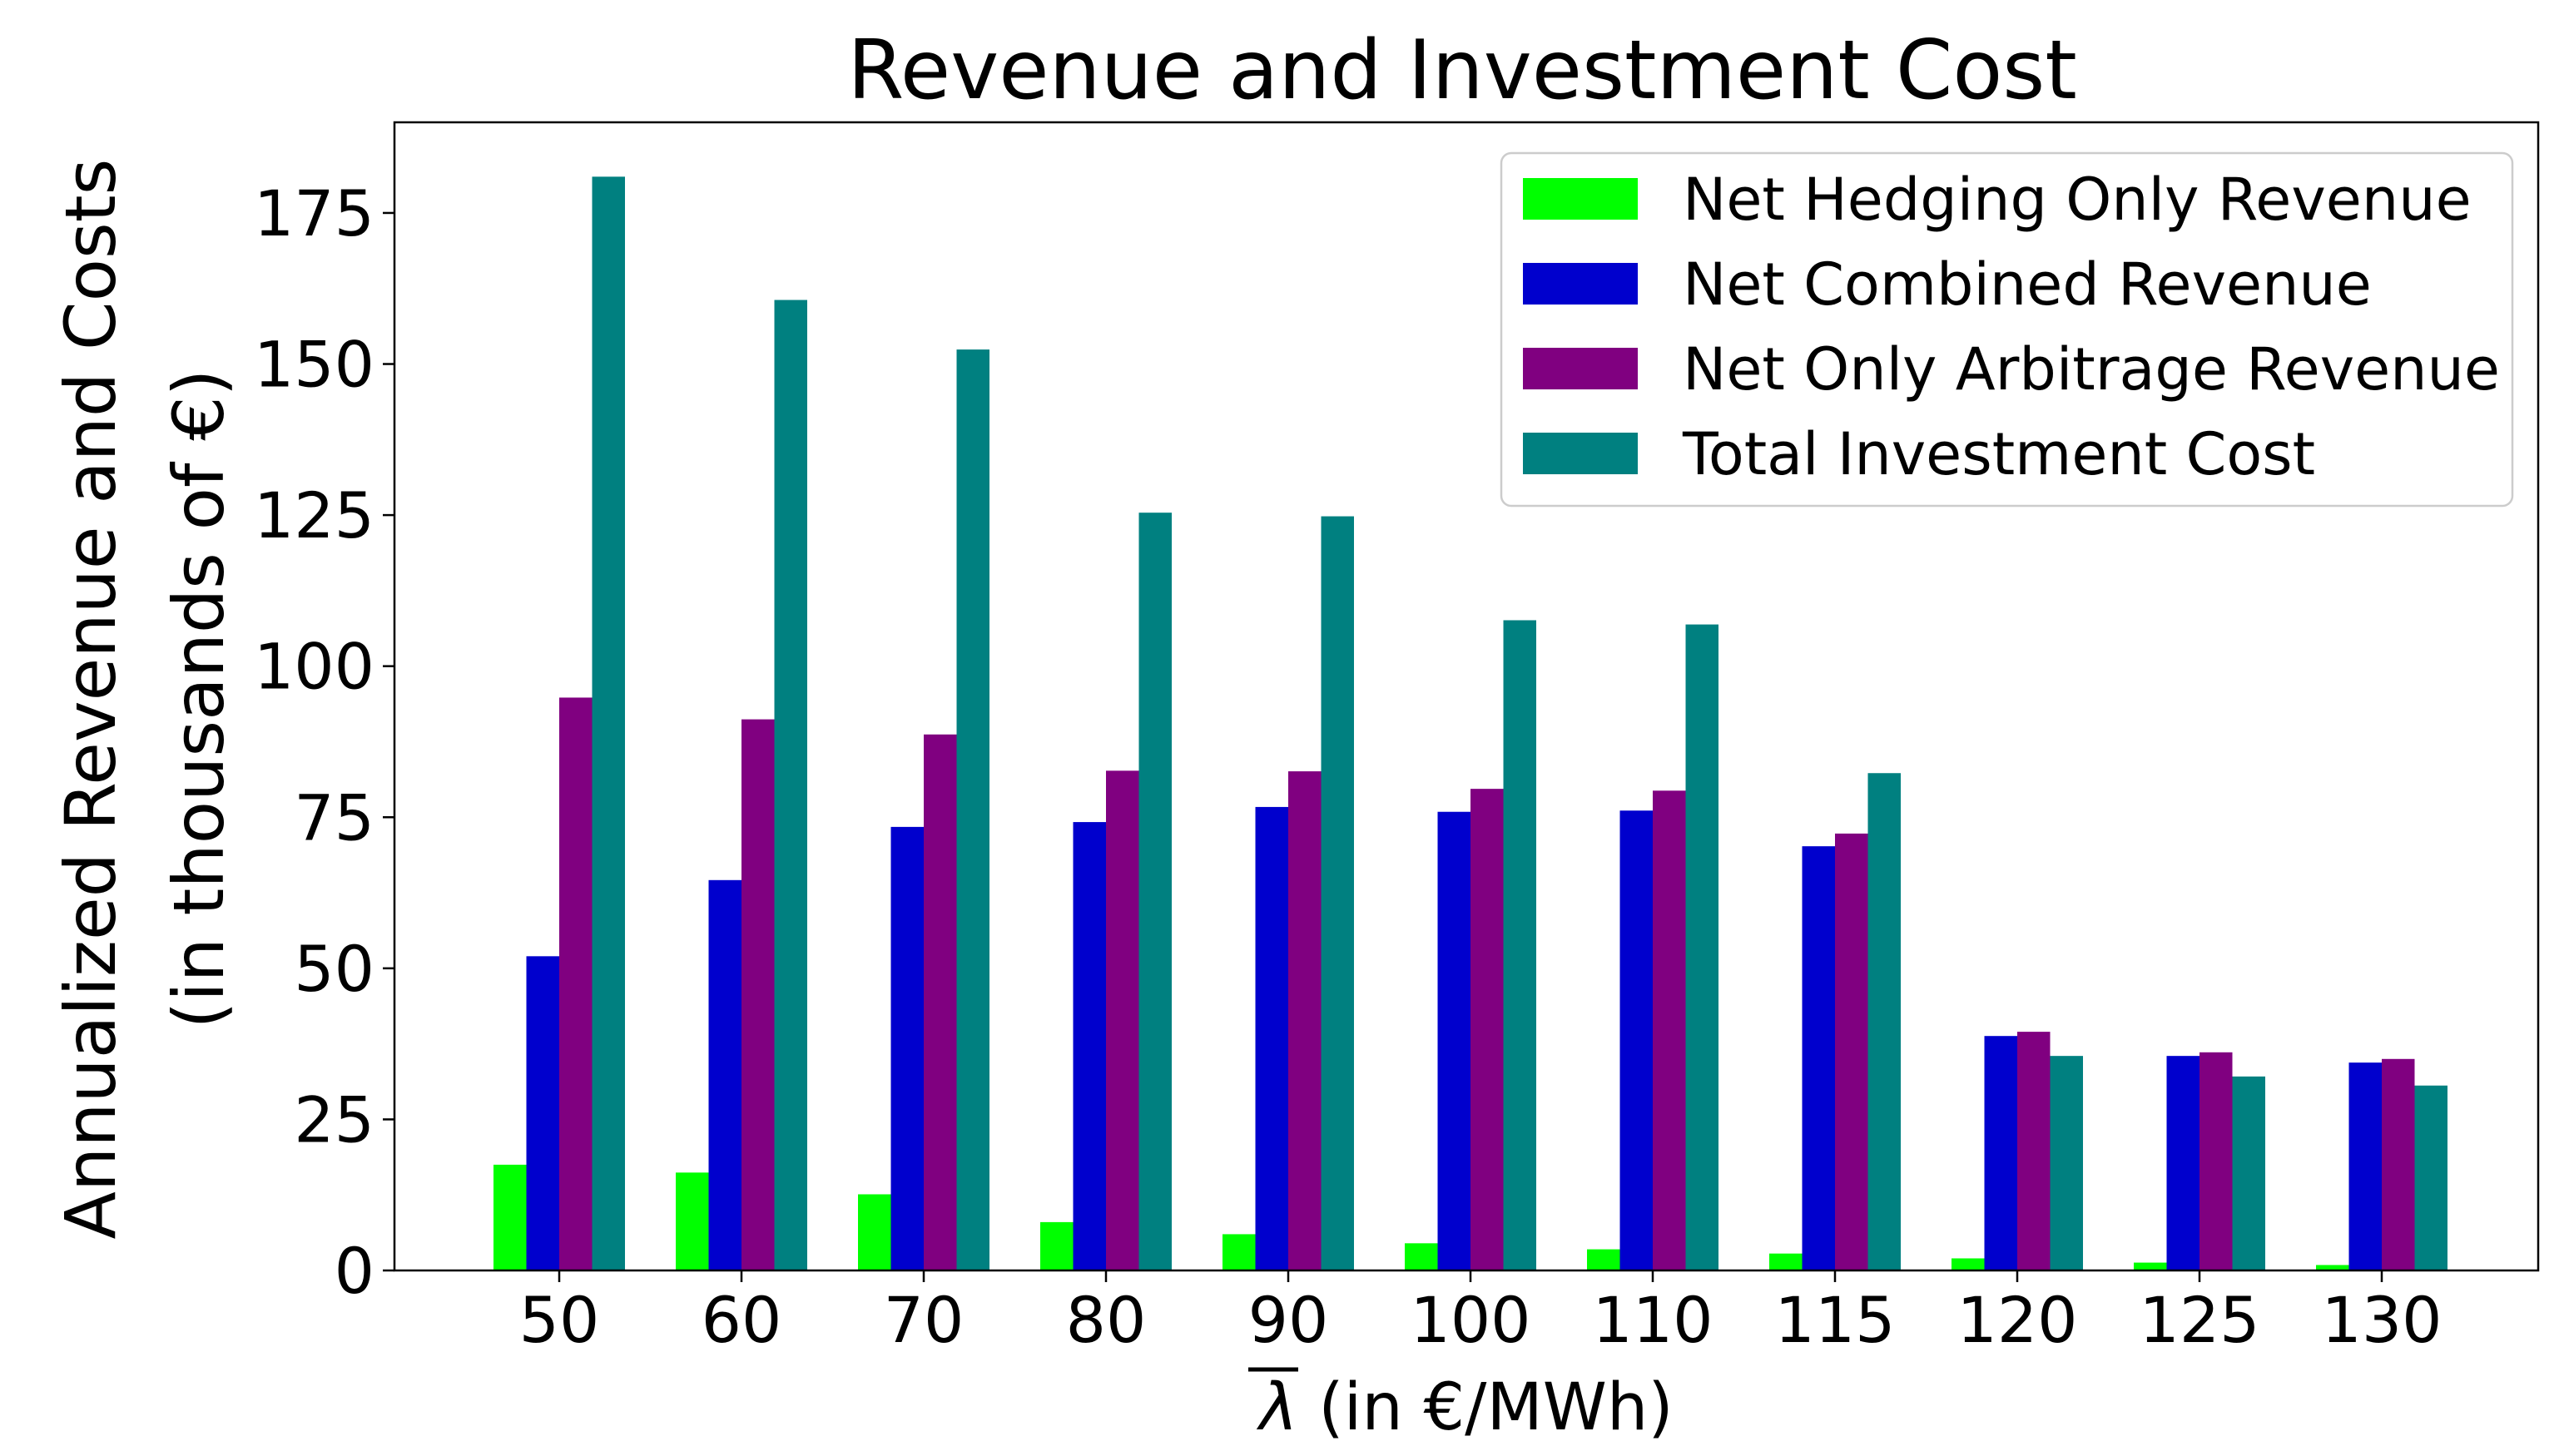 The image size is (2564, 1456). What do you see at coordinates (559, 1320) in the screenshot?
I see `x-tick-label: 50` at bounding box center [559, 1320].